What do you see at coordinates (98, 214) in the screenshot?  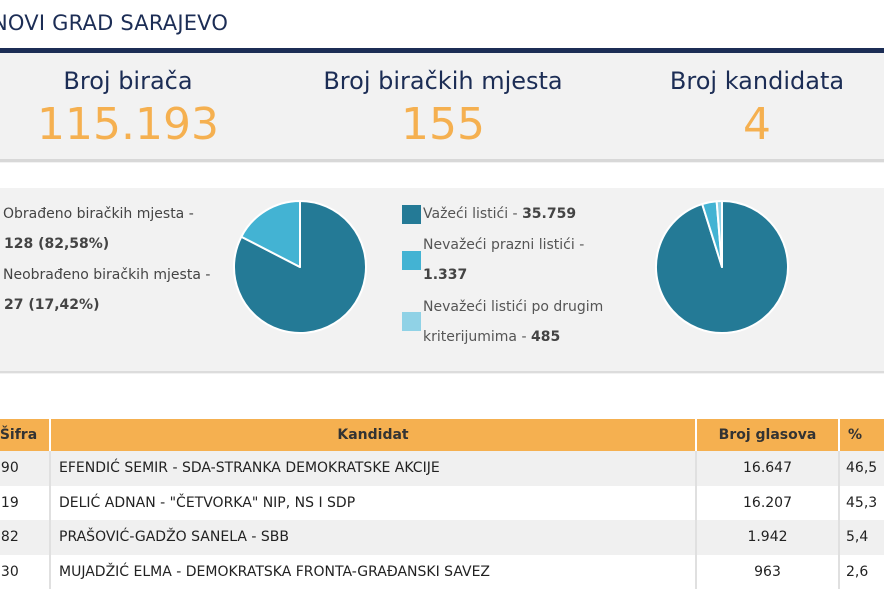 I see `processed-label: Obrađeno biračkih mjesta -` at bounding box center [98, 214].